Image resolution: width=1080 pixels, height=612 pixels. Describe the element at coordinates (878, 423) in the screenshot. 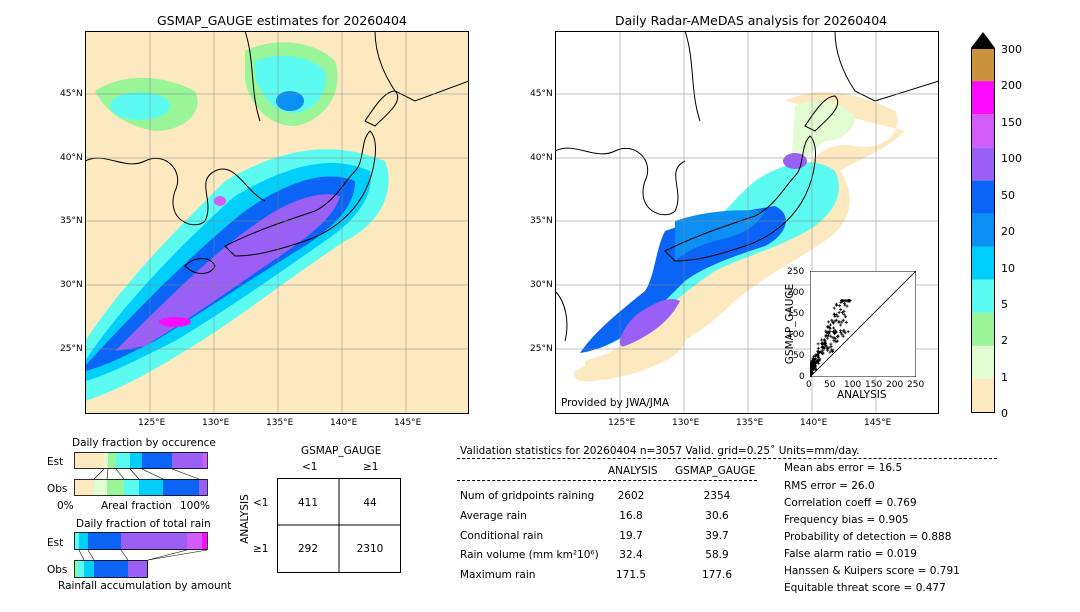

I see `right-lon-label: 145°E` at that location.